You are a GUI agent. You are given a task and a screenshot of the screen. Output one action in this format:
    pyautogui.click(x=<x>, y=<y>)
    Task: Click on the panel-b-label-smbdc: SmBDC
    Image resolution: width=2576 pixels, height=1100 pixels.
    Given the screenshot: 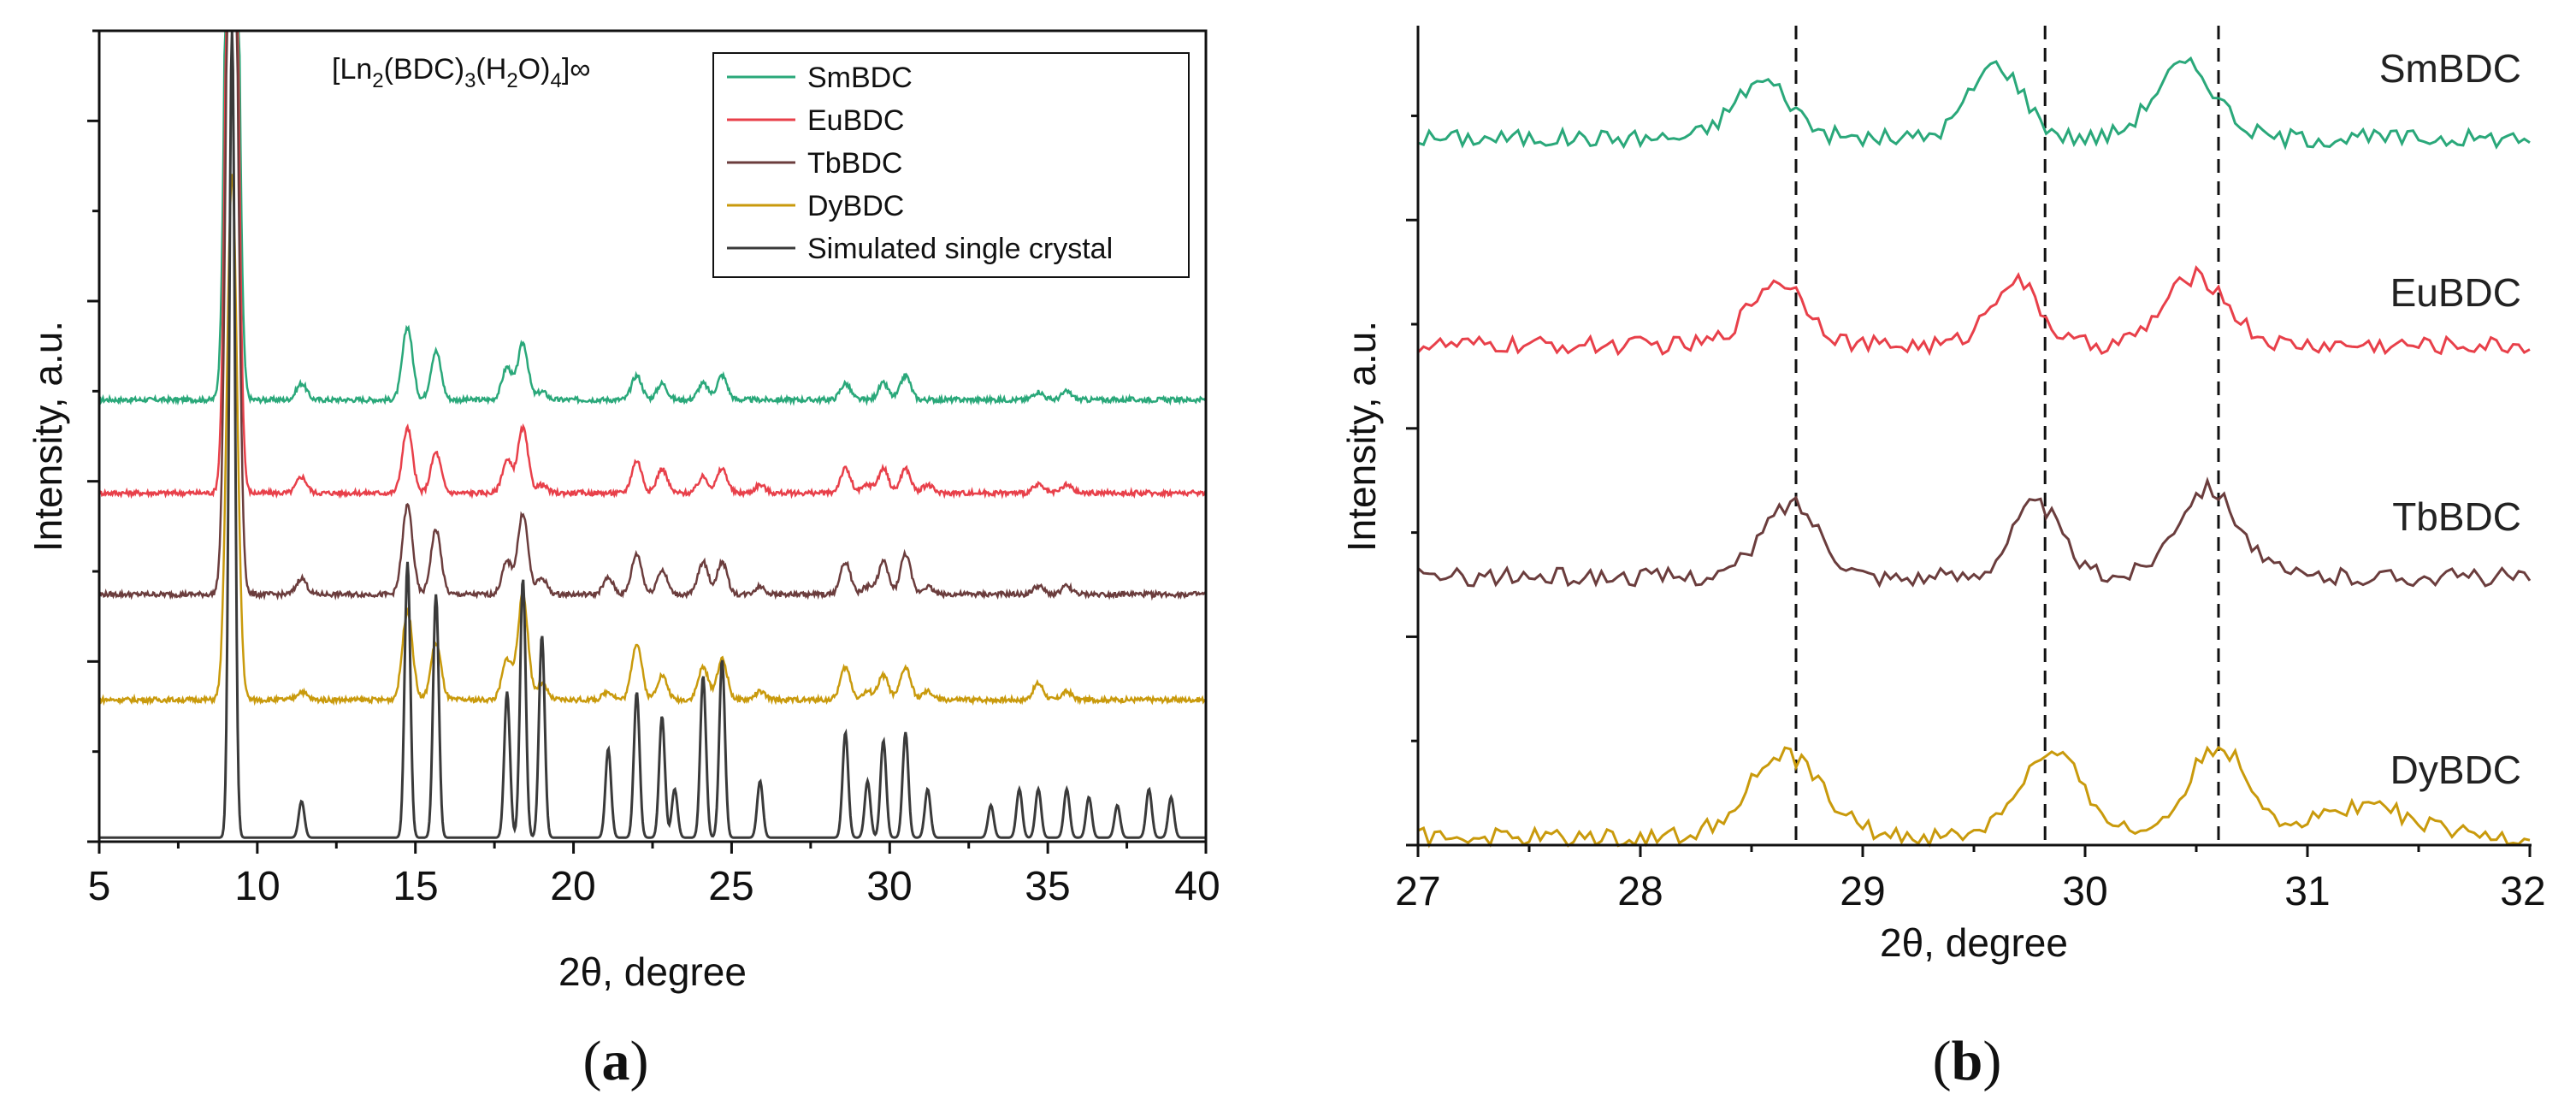 What is the action you would take?
    pyautogui.click(x=2450, y=69)
    